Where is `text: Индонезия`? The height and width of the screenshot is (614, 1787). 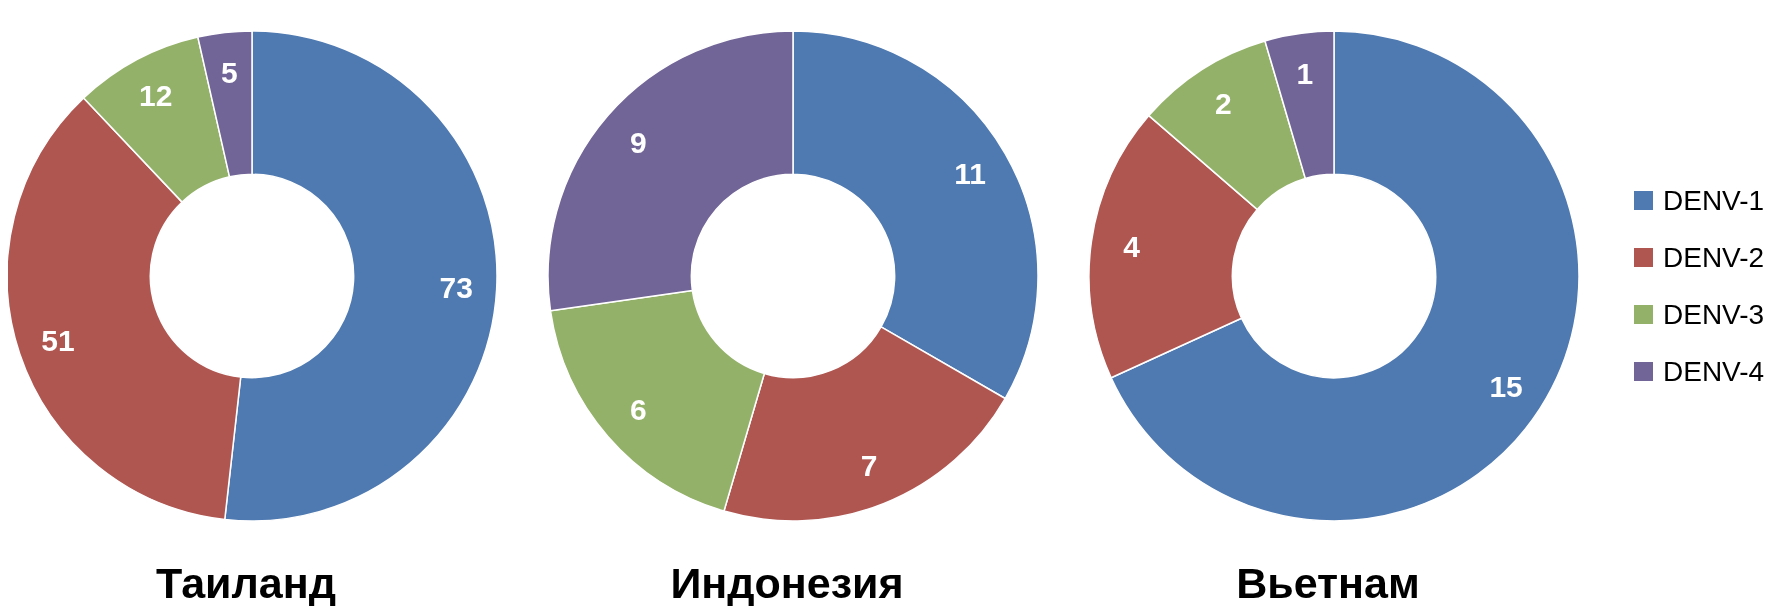 text: Индонезия is located at coordinates (787, 583).